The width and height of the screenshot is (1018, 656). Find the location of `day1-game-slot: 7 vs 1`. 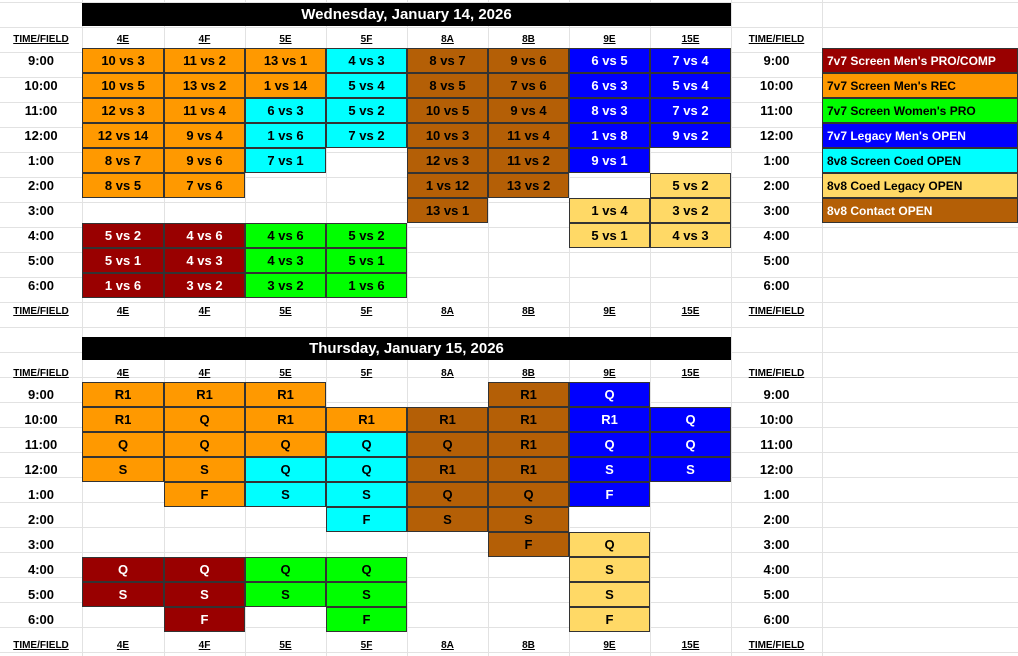

day1-game-slot: 7 vs 1 is located at coordinates (285, 160).